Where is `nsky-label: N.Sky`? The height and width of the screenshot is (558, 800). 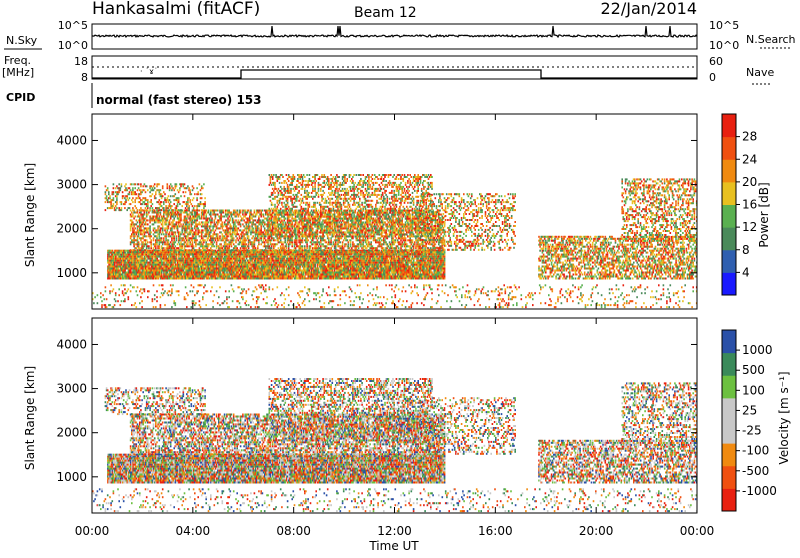
nsky-label: N.Sky is located at coordinates (22, 40).